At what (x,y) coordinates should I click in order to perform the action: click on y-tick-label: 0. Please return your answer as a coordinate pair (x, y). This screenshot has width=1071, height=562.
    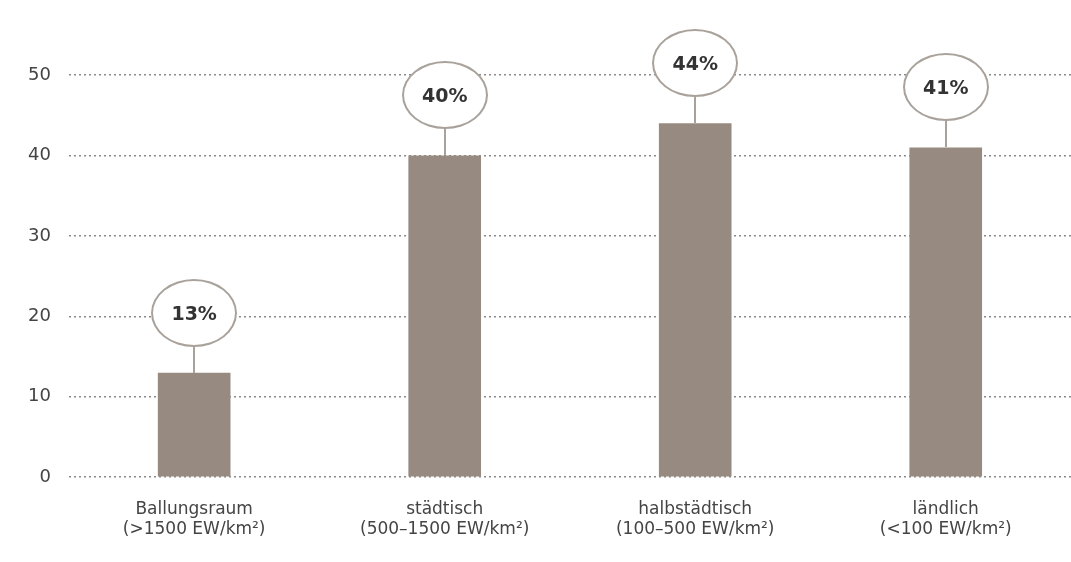
    Looking at the image, I should click on (45, 475).